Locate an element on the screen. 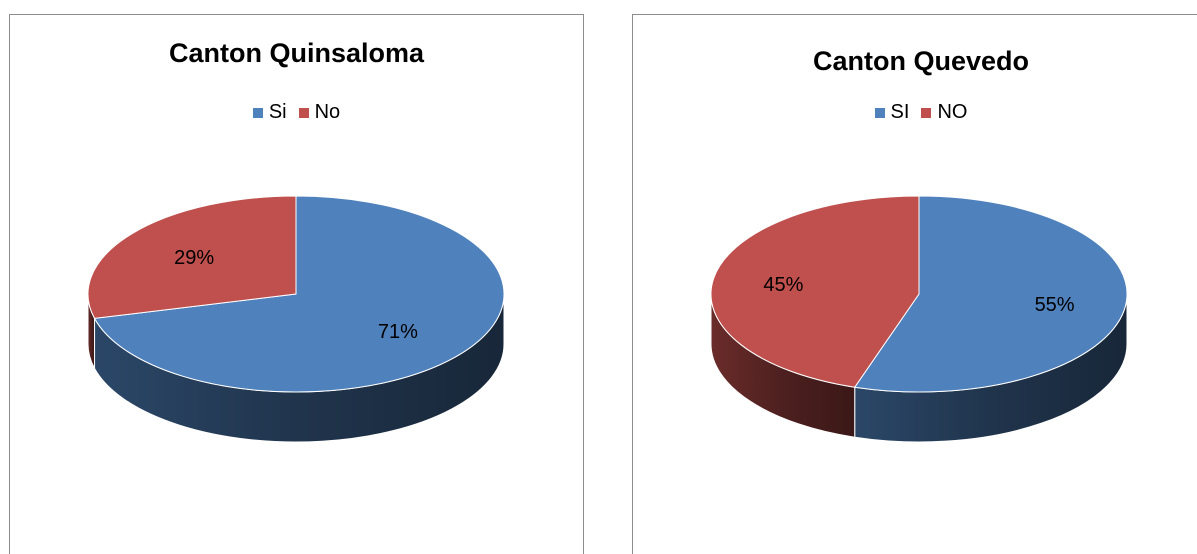  legend-item-no: No is located at coordinates (319, 112).